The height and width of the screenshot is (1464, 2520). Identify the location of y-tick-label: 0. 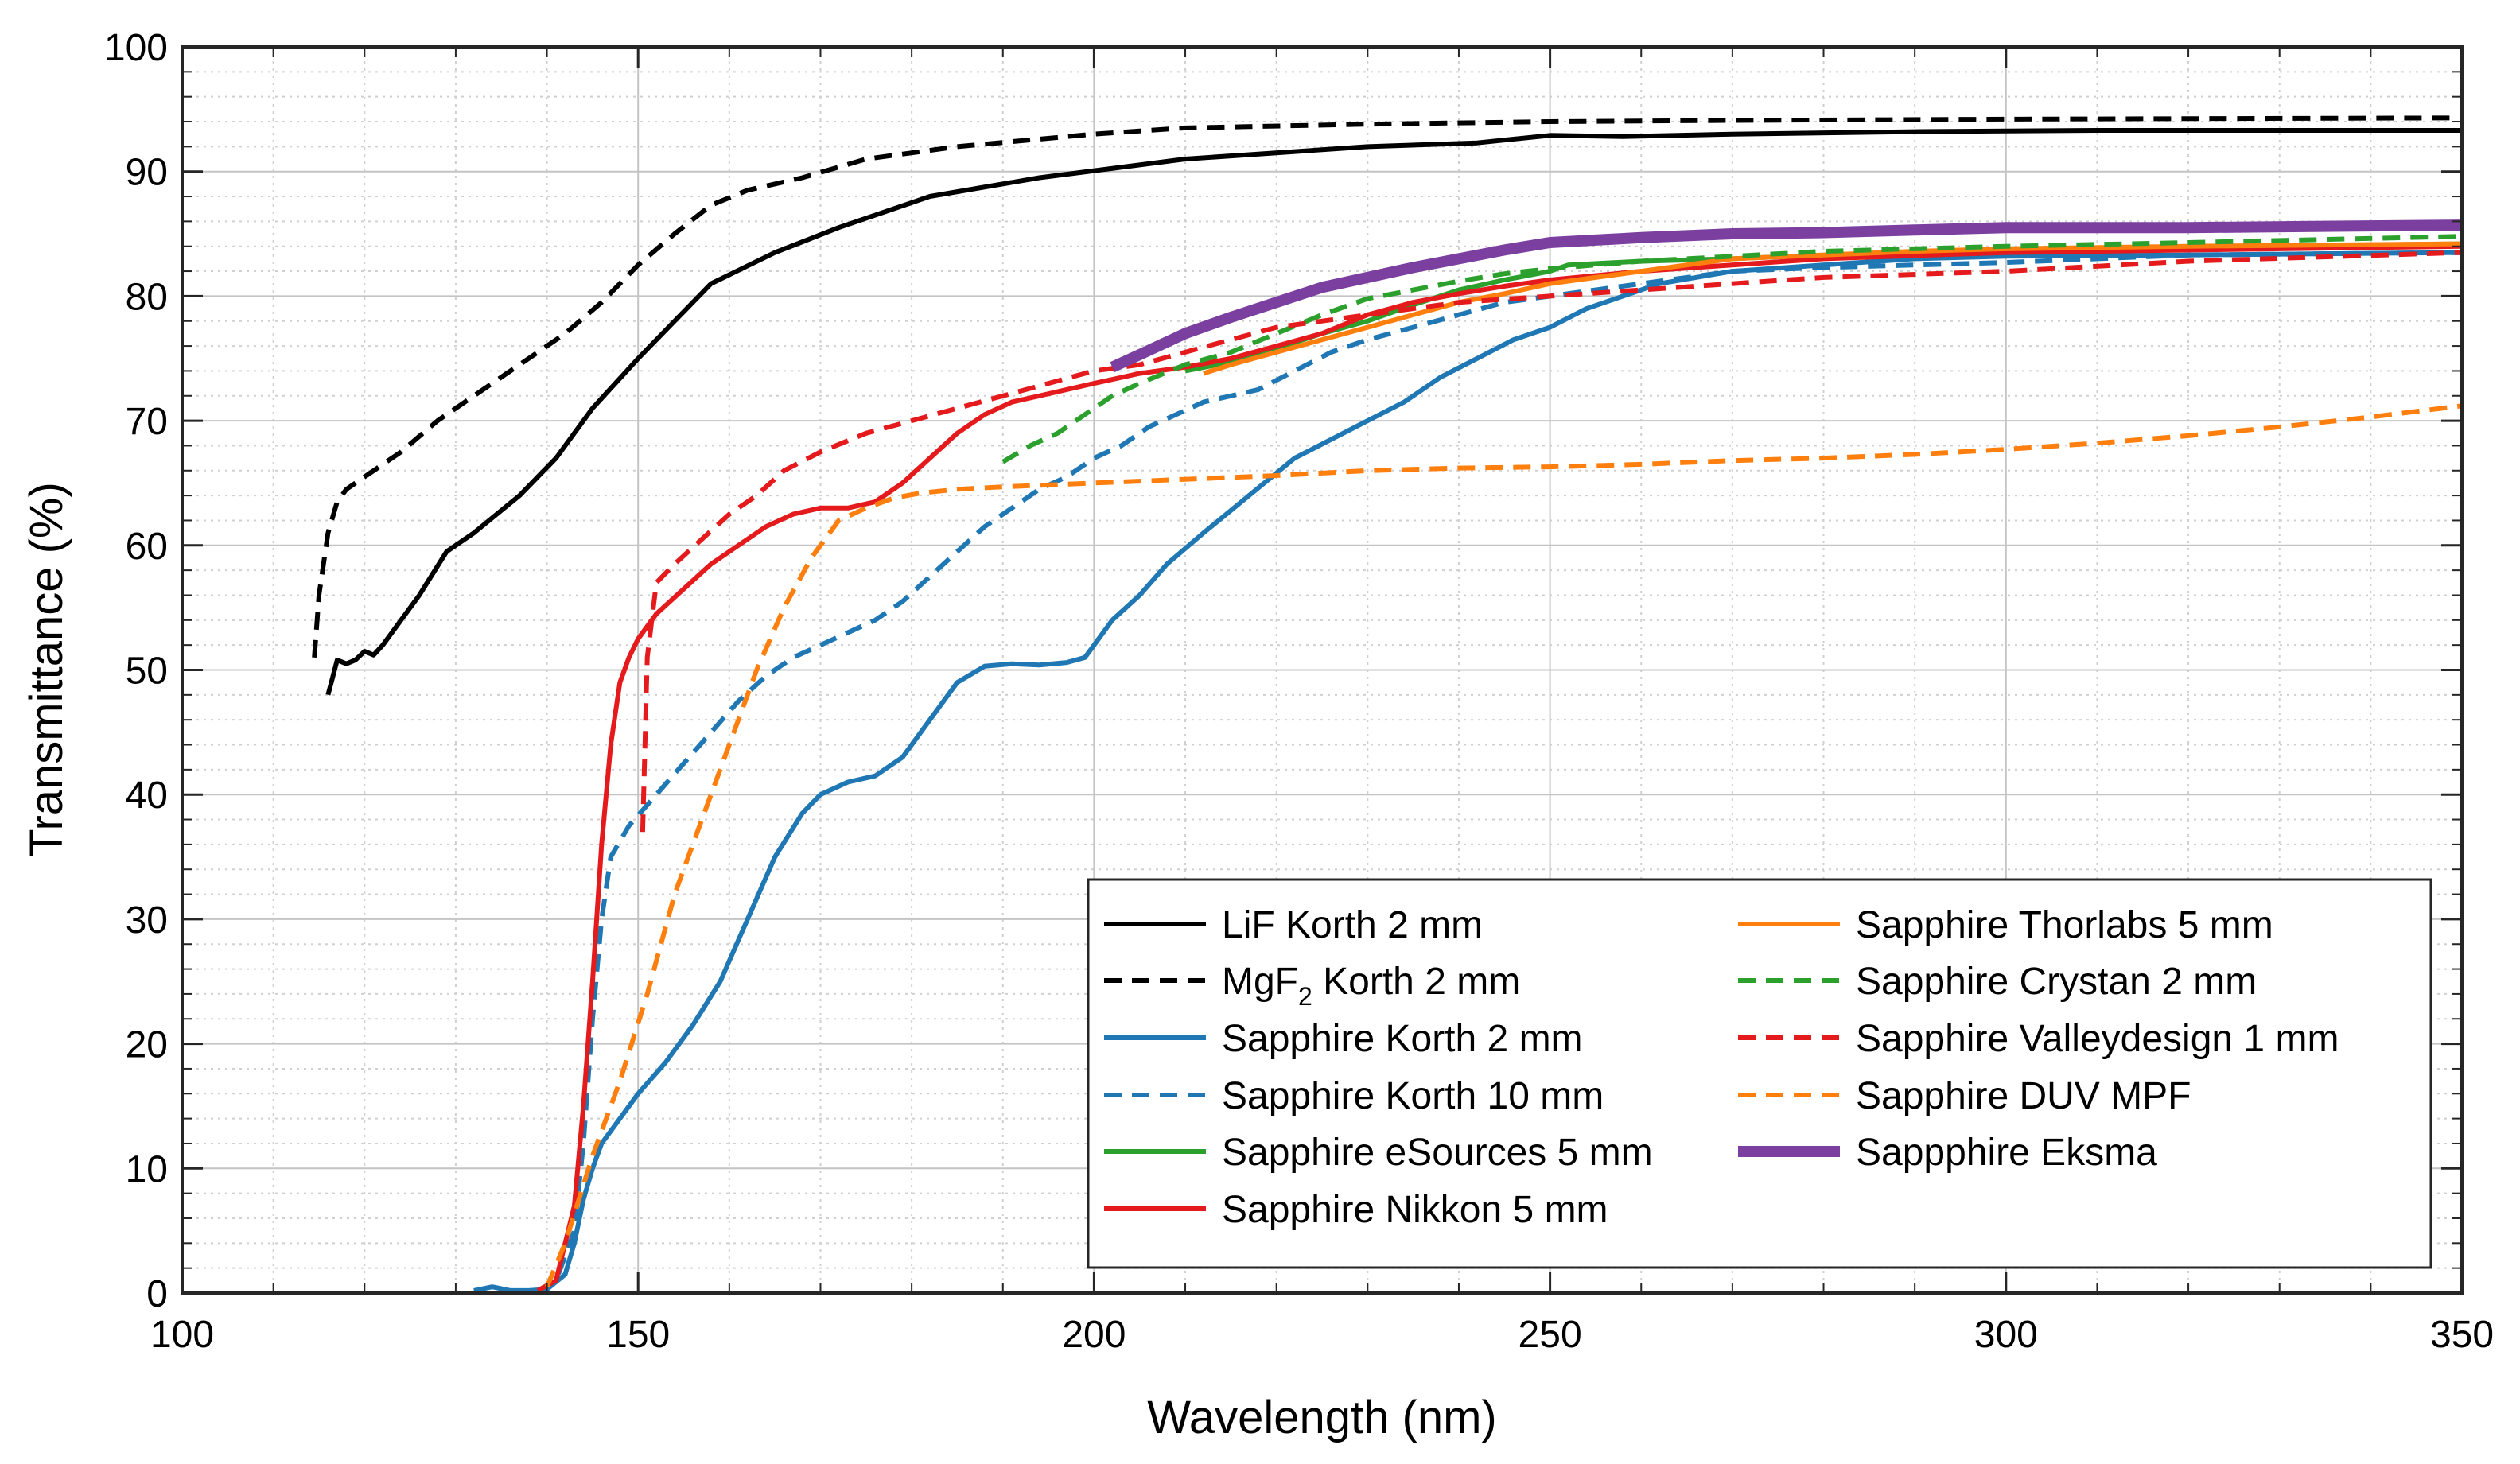
(157, 1294).